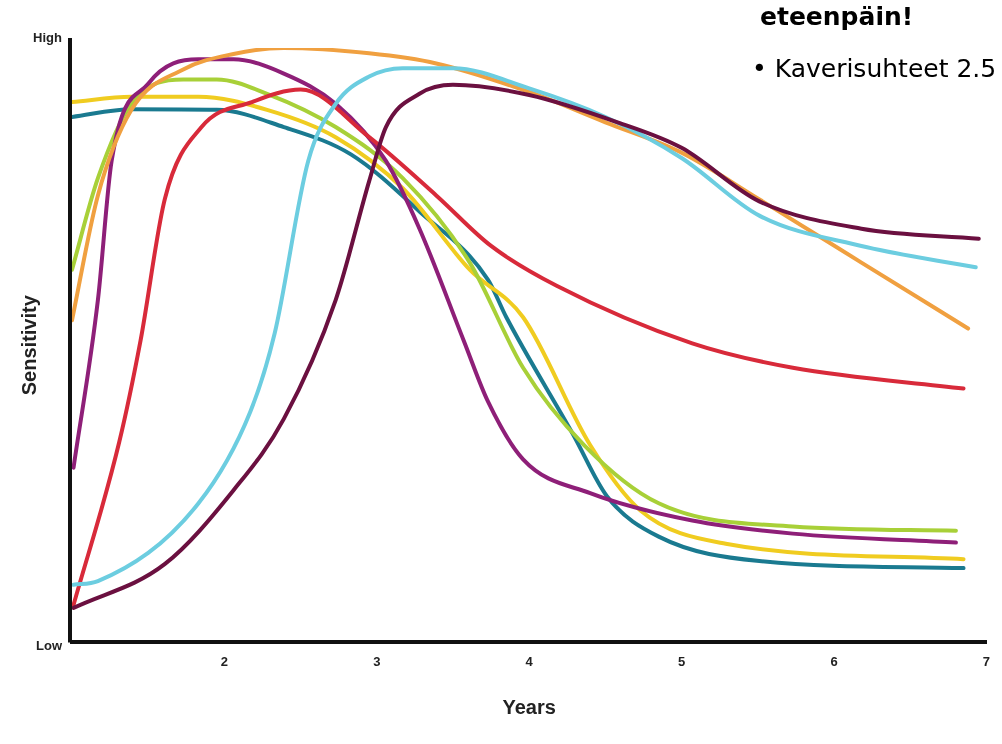  I want to click on x-tick-label: 6, so click(834, 661).